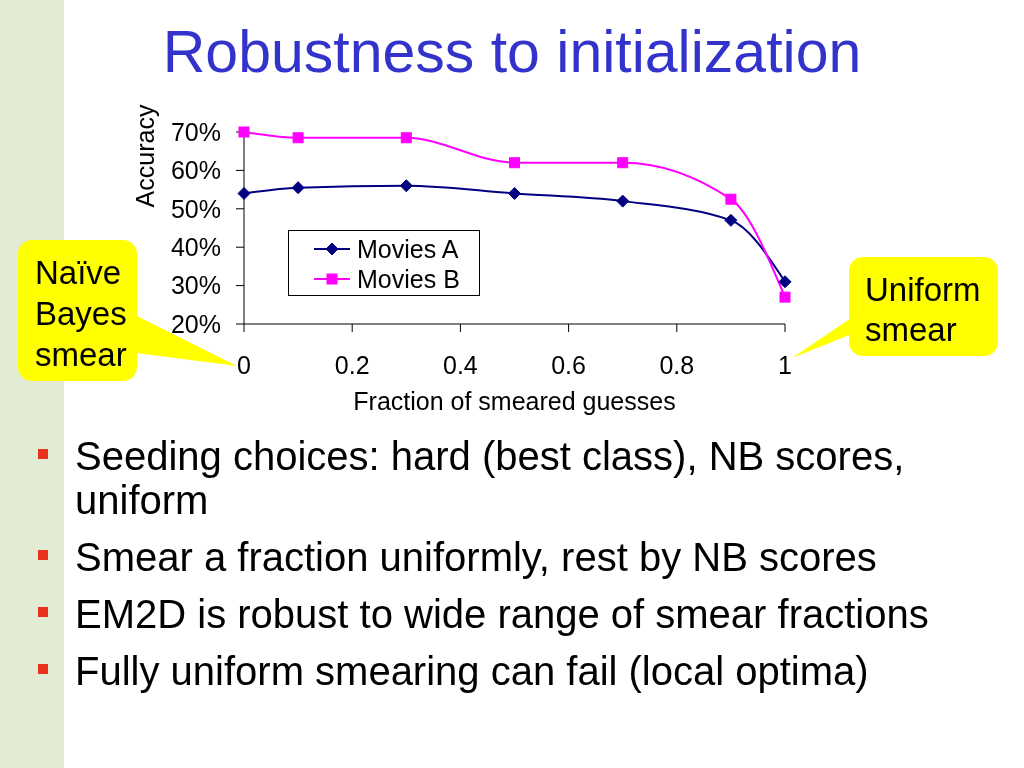 The image size is (1024, 768). I want to click on x-tick-label: 0.4, so click(460, 364).